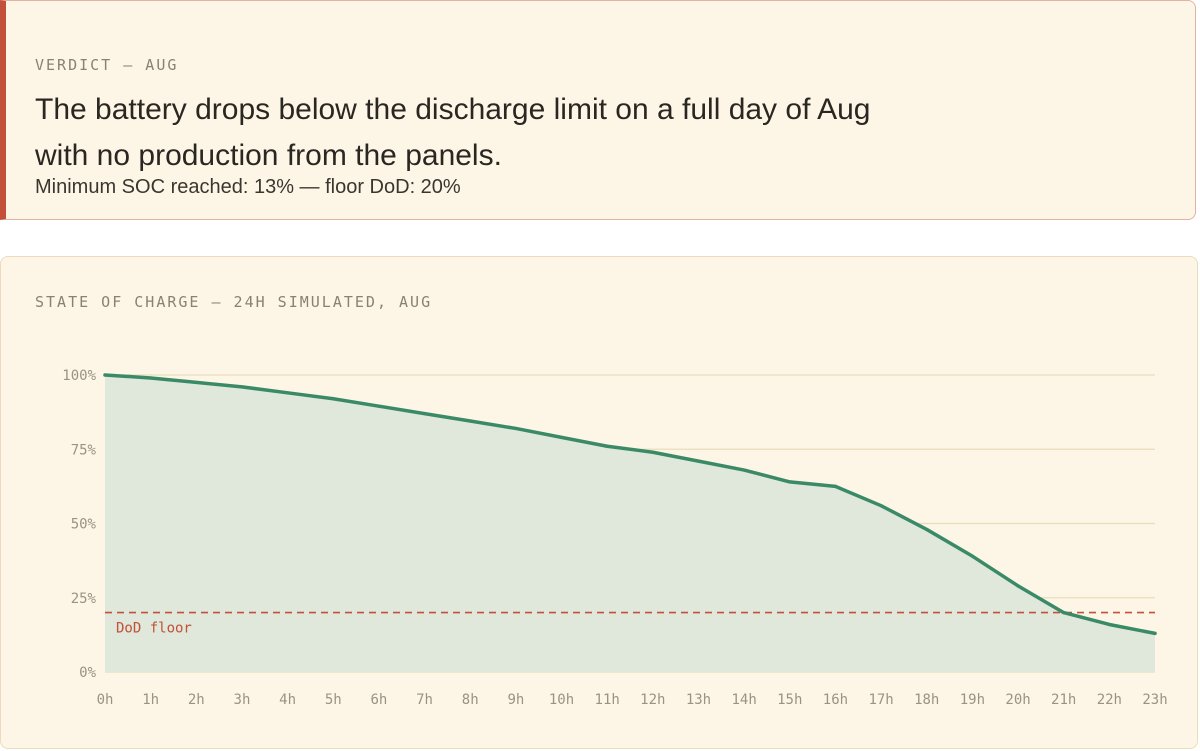  Describe the element at coordinates (1109, 700) in the screenshot. I see `x-tick-label: 22h` at that location.